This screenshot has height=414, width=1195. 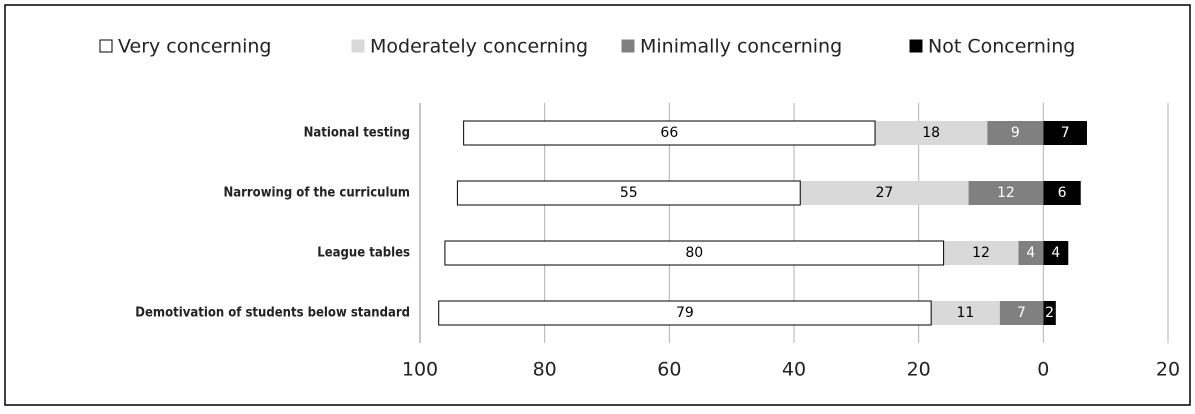 What do you see at coordinates (545, 370) in the screenshot?
I see `x-tick-label: 80` at bounding box center [545, 370].